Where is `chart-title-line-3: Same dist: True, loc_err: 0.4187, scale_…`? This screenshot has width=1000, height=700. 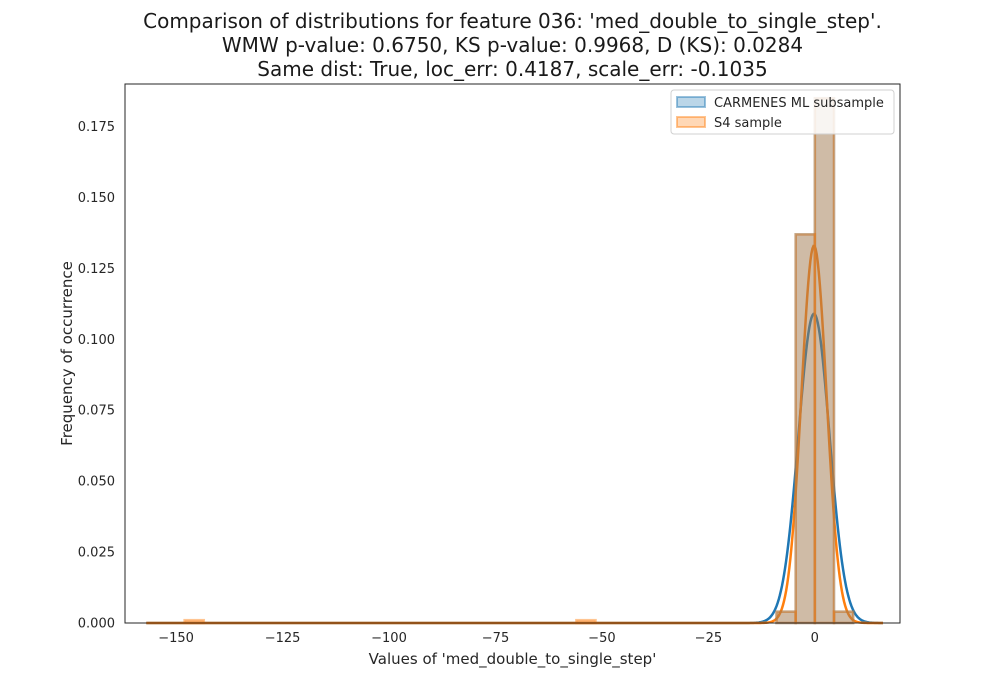
chart-title-line-3: Same dist: True, loc_err: 0.4187, scale_… is located at coordinates (512, 69).